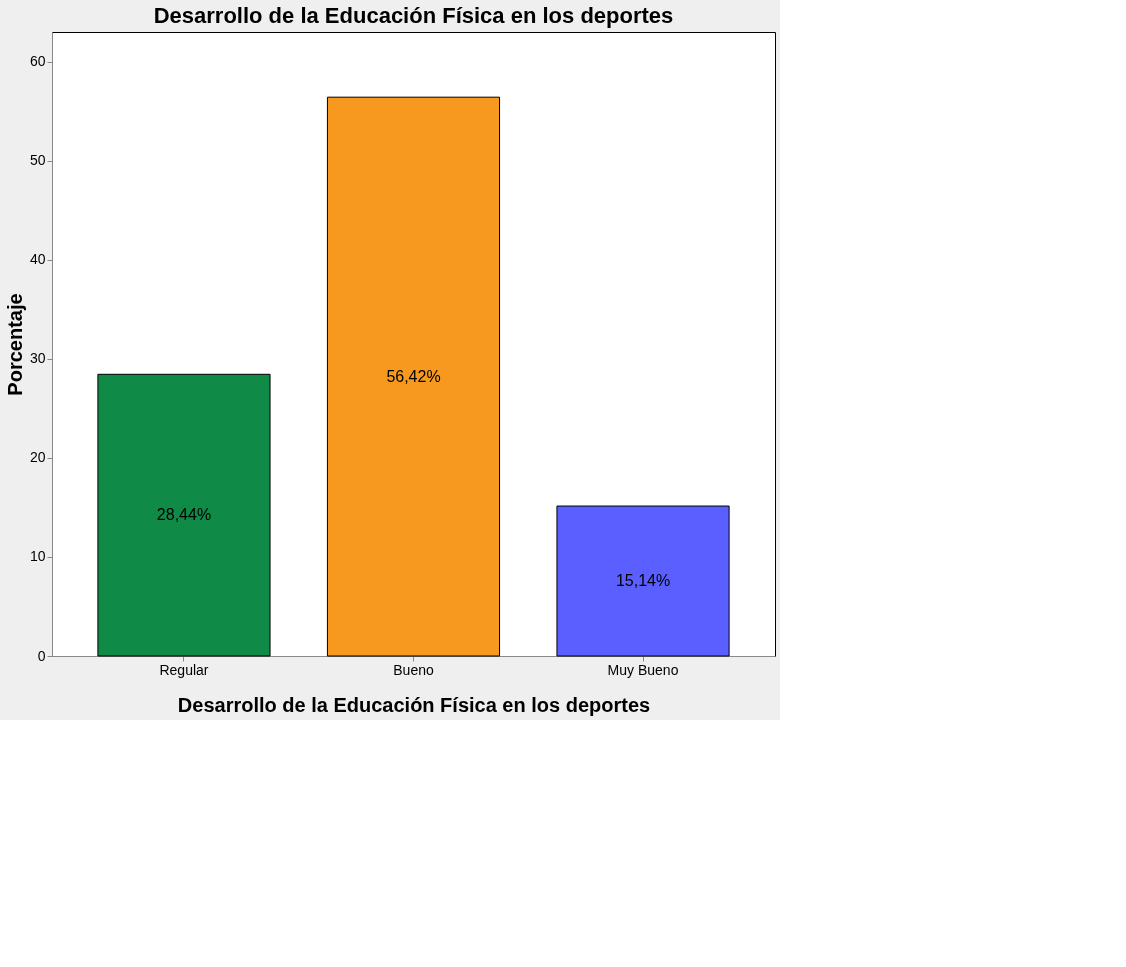 The height and width of the screenshot is (967, 1126). I want to click on y-tick-label: 30, so click(37, 358).